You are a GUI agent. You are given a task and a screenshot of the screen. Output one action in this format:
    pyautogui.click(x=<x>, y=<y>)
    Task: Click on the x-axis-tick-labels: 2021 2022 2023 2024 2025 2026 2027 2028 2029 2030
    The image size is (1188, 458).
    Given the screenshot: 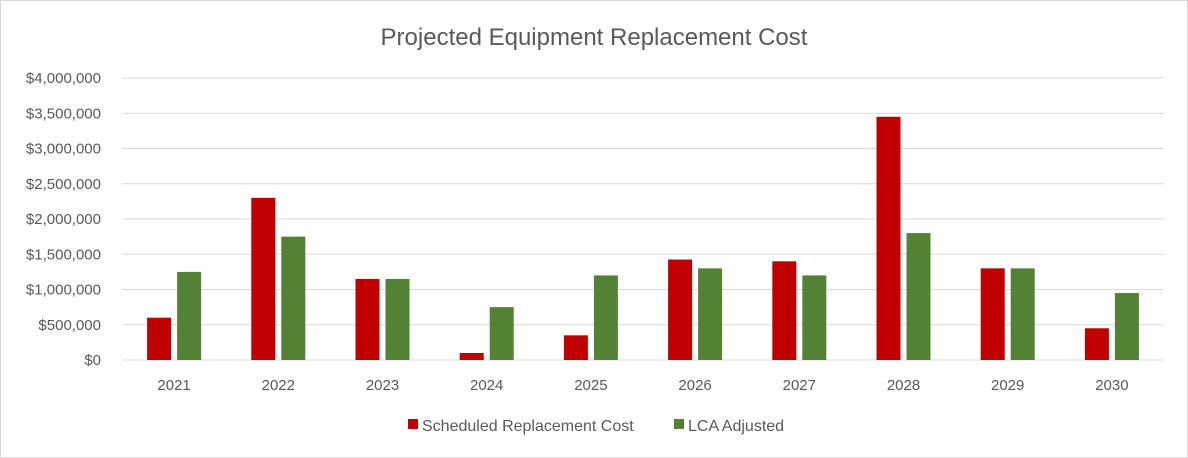 What is the action you would take?
    pyautogui.click(x=642, y=385)
    